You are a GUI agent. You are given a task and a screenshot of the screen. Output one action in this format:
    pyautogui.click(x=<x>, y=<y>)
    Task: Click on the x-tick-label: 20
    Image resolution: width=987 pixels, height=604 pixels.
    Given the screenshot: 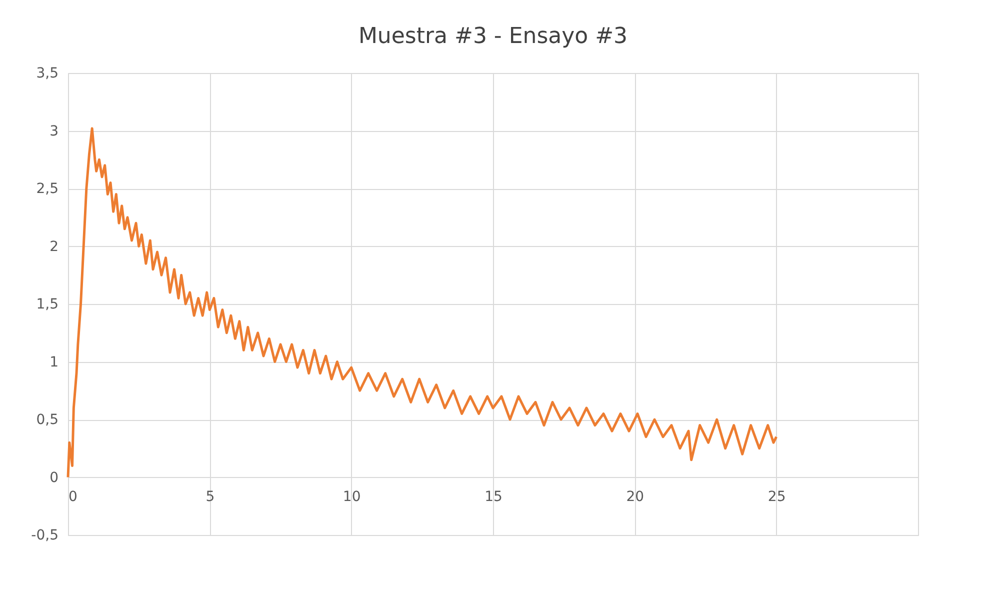 What is the action you would take?
    pyautogui.click(x=635, y=496)
    